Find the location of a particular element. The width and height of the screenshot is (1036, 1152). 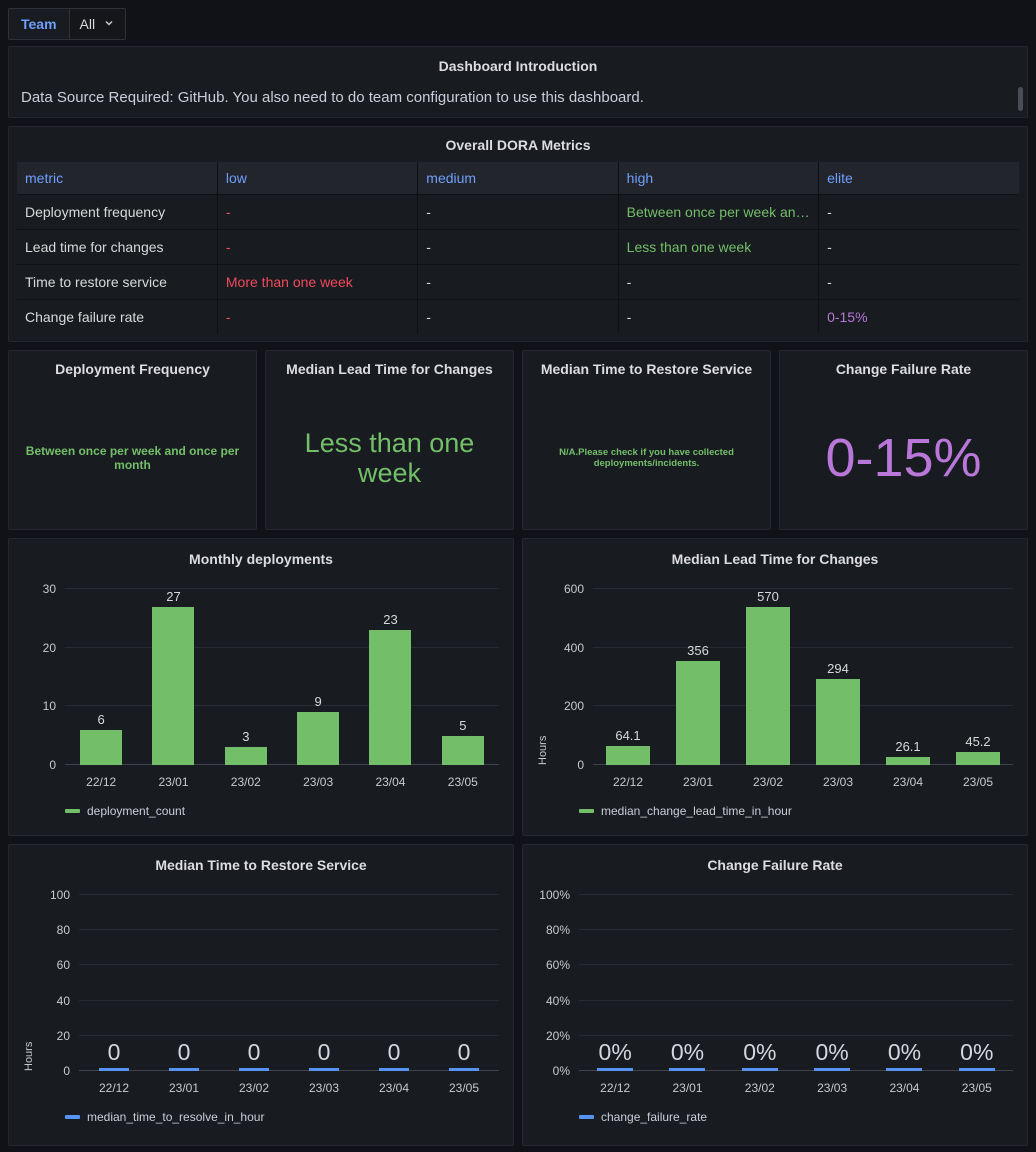

bars: 0% 0% 0% 0% 0% 0% is located at coordinates (796, 983).